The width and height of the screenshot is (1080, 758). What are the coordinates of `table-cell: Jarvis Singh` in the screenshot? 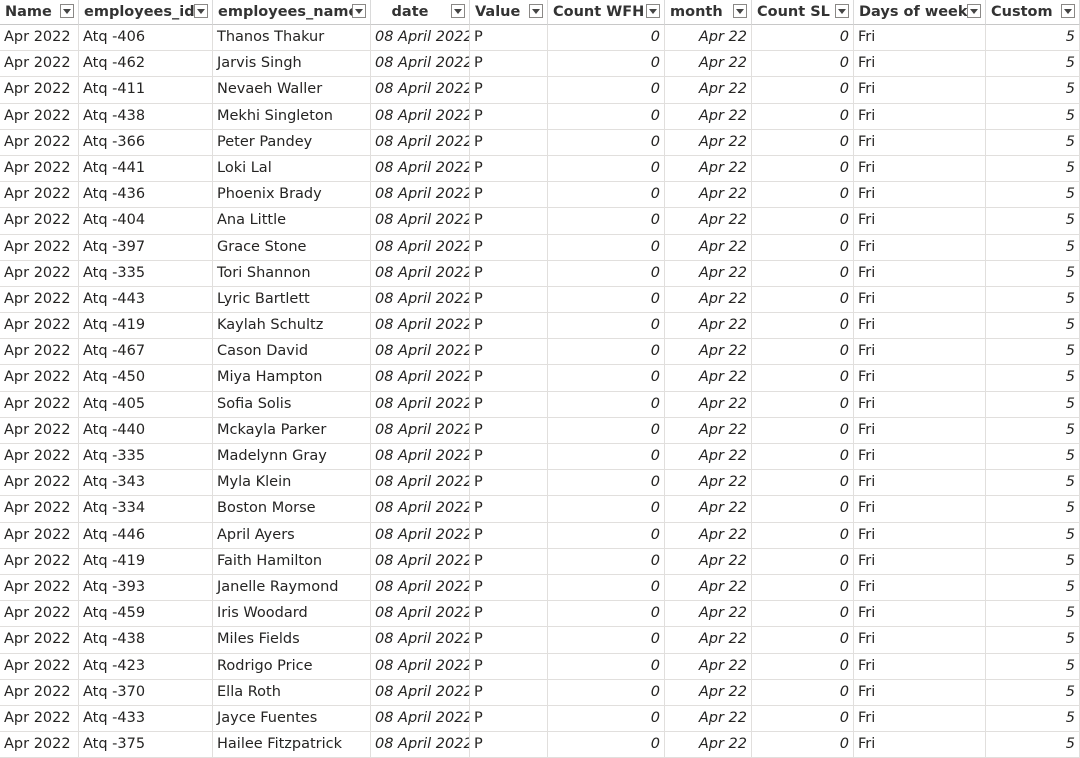 It's located at (292, 64).